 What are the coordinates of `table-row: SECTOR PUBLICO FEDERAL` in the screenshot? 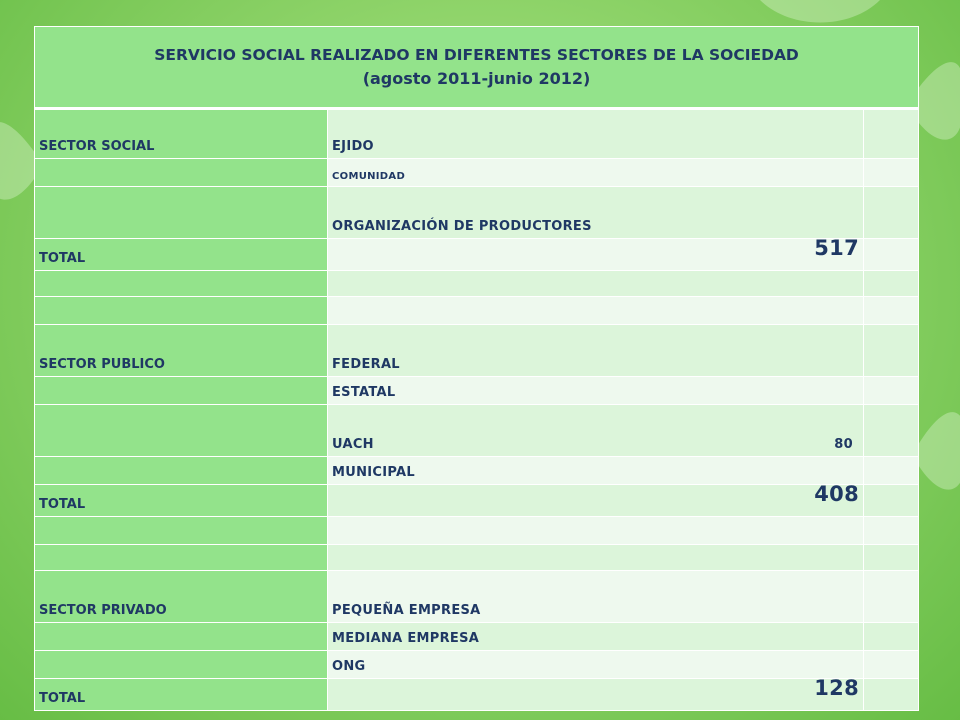 It's located at (477, 350).